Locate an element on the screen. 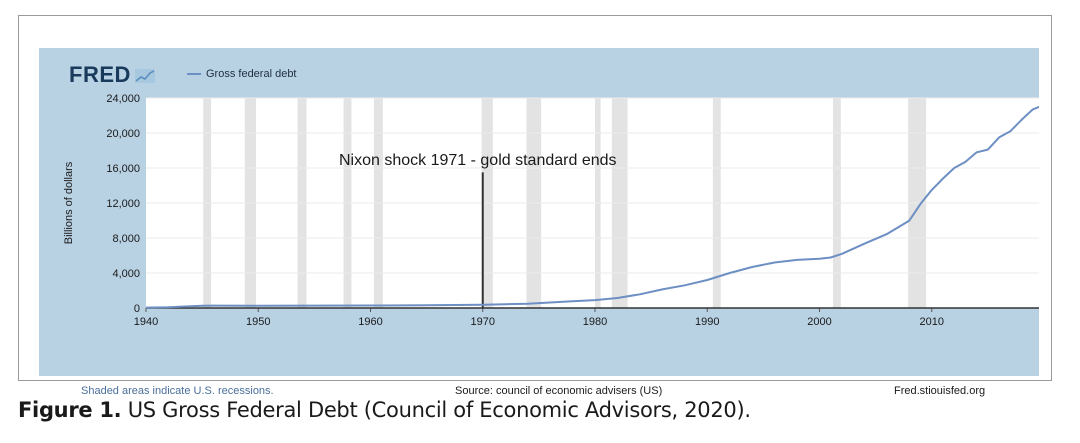  y-tick-label: 16,000 is located at coordinates (123, 169).